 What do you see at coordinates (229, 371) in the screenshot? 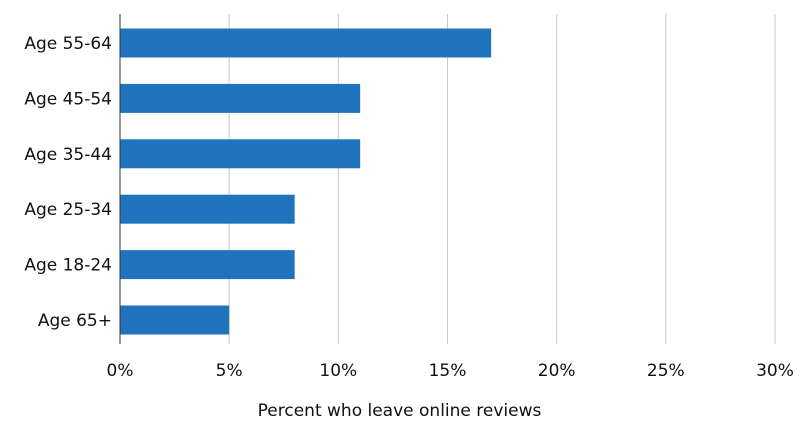
I see `x-tick-label: 5%` at bounding box center [229, 371].